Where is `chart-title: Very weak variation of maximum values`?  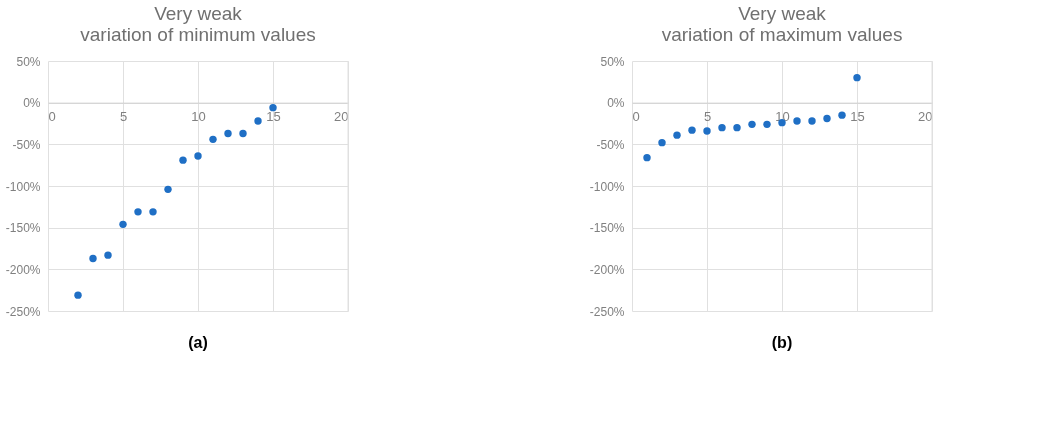 chart-title: Very weak variation of maximum values is located at coordinates (782, 24).